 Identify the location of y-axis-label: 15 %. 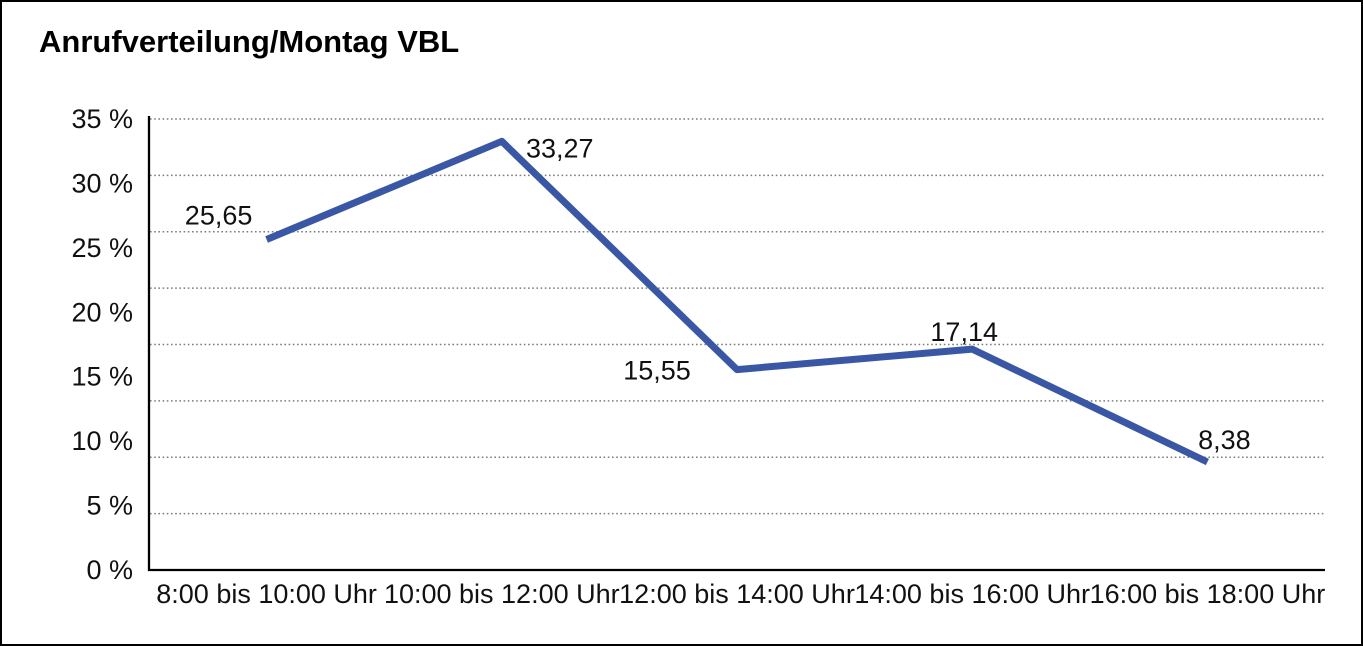
(102, 377).